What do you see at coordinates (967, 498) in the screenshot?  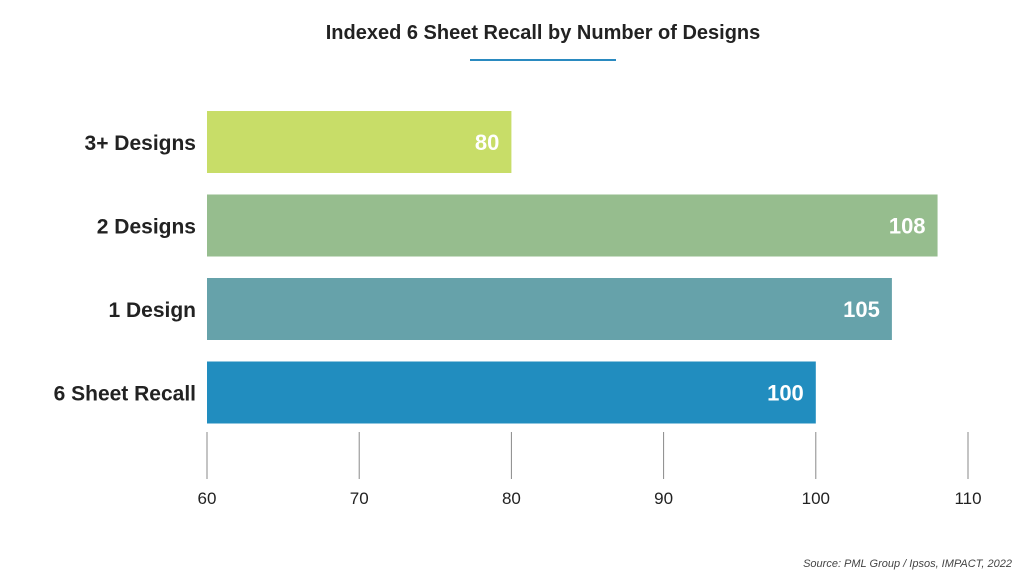 I see `tick-label: 110` at bounding box center [967, 498].